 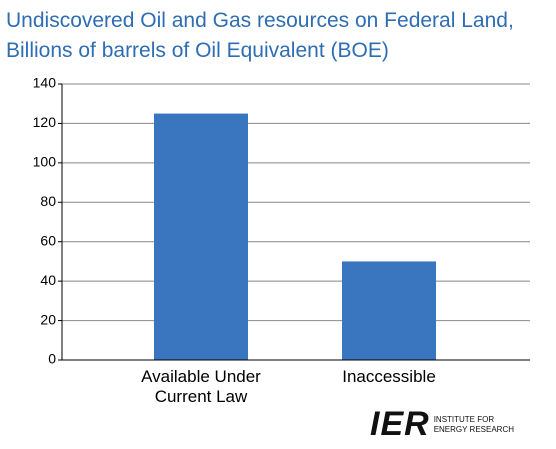 What do you see at coordinates (45, 122) in the screenshot?
I see `y-tick-label: 120` at bounding box center [45, 122].